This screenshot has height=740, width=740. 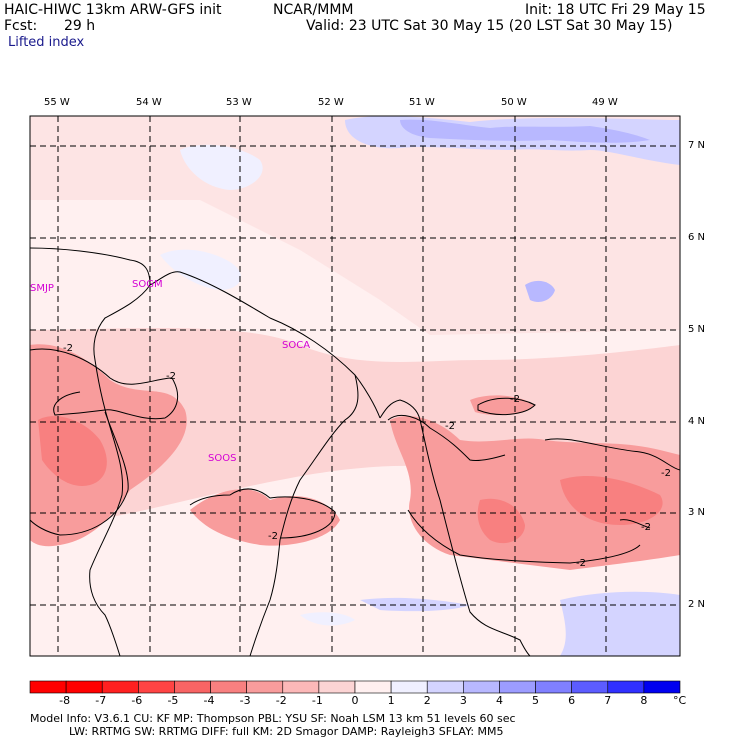 What do you see at coordinates (605, 102) in the screenshot?
I see `lon-label: 49 W` at bounding box center [605, 102].